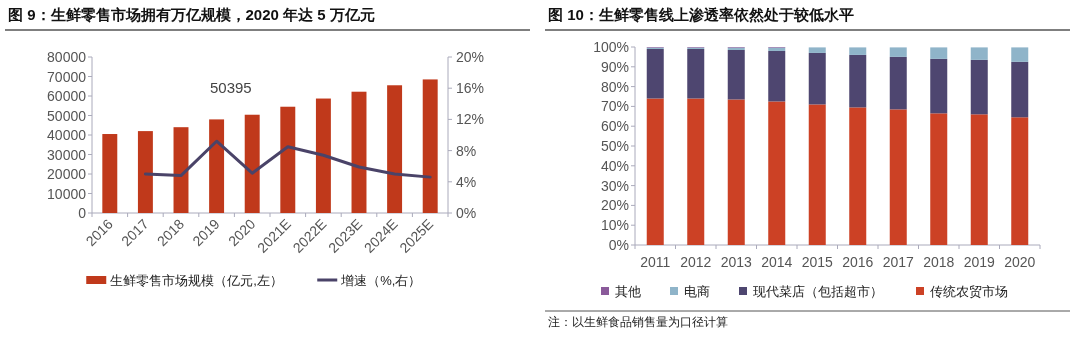 This screenshot has height=342, width=1080. Describe the element at coordinates (1020, 262) in the screenshot. I see `x-tick-label: 2020` at that location.